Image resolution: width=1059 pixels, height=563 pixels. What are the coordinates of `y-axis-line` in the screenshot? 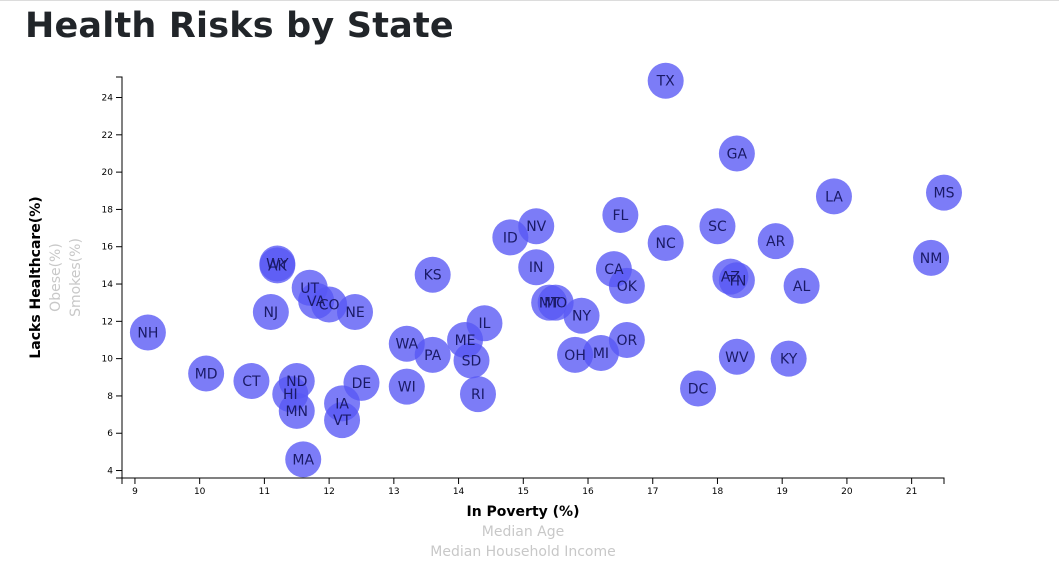 It's located at (119, 277).